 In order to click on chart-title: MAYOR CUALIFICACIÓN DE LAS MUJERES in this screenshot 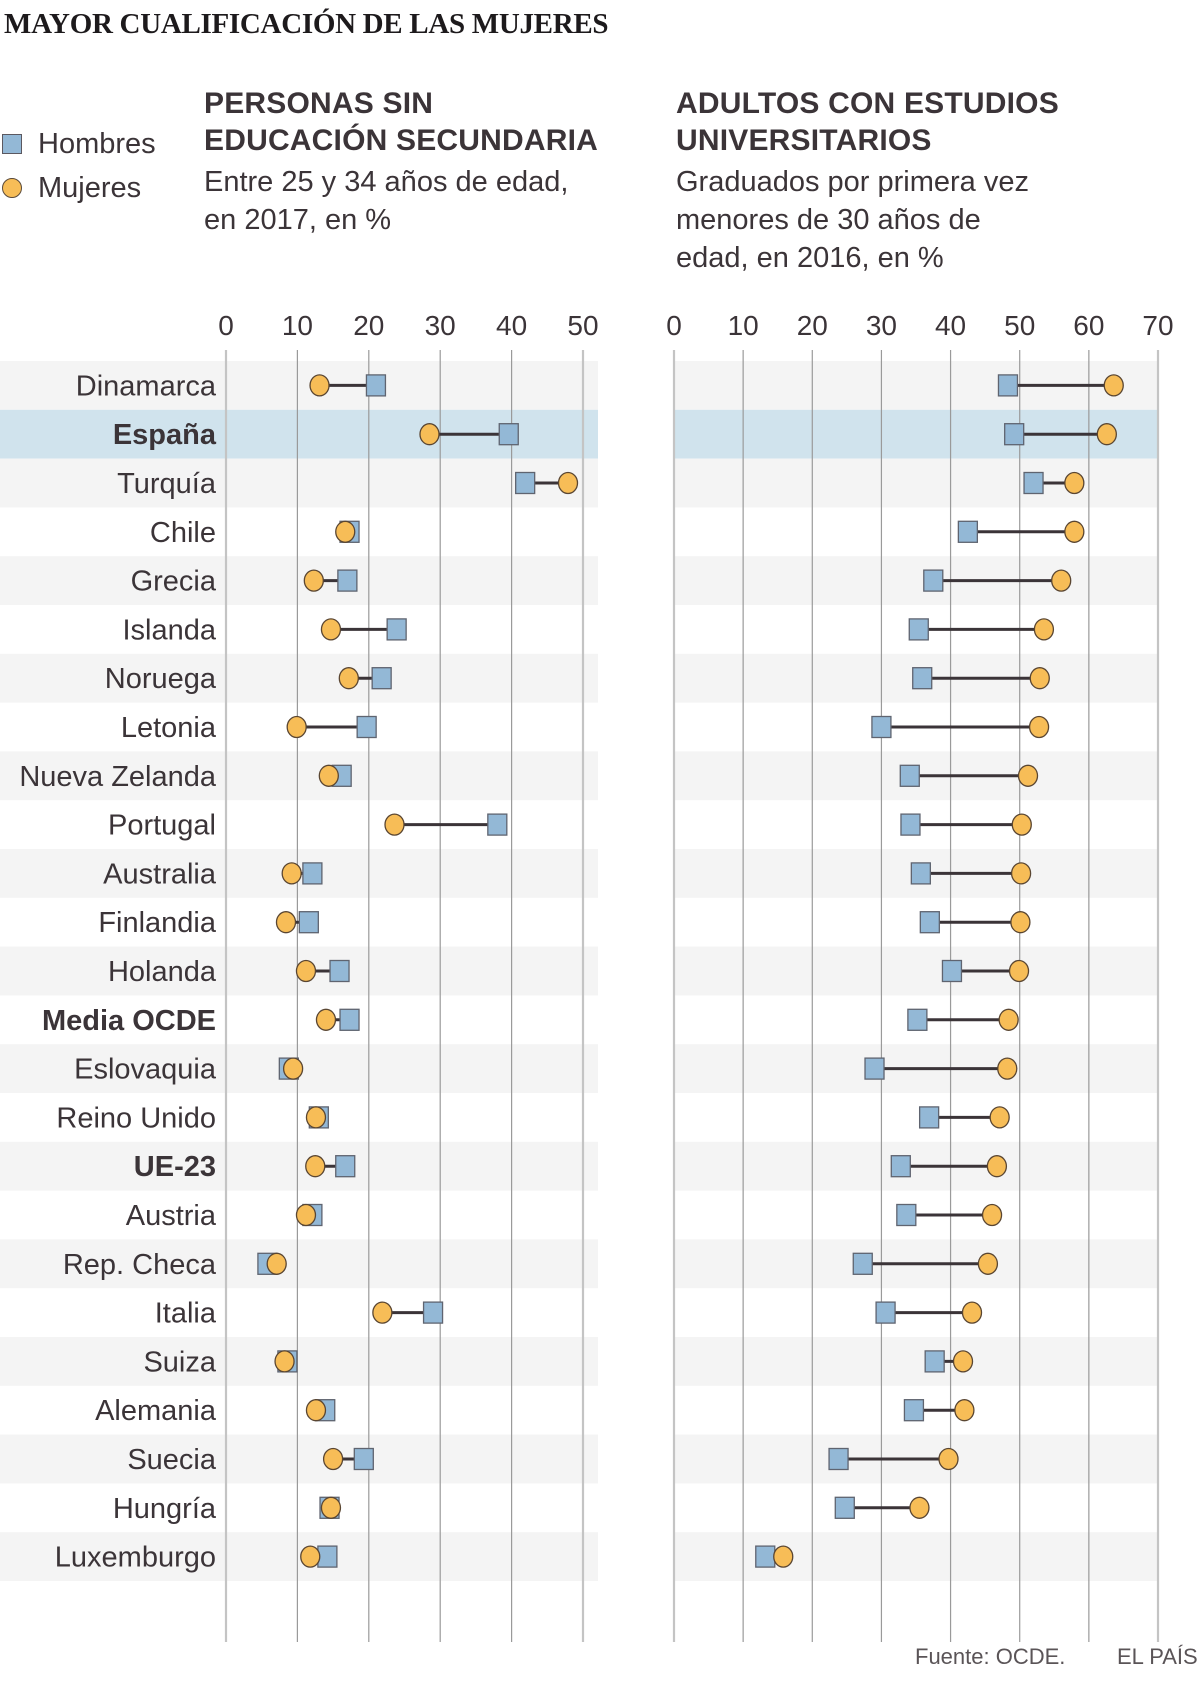, I will do `click(306, 24)`.